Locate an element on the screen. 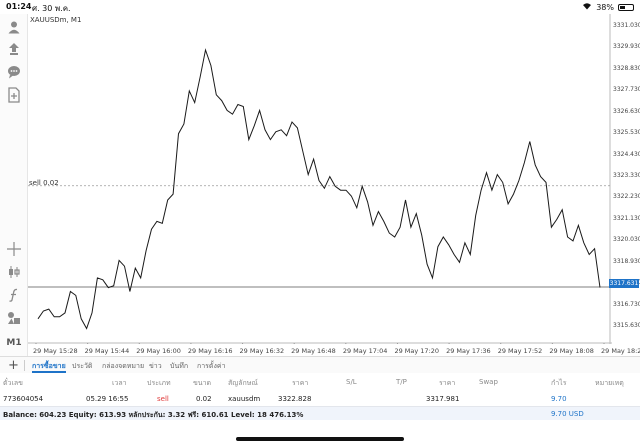  x-tick-label: 29 May 17:04 is located at coordinates (365, 351).